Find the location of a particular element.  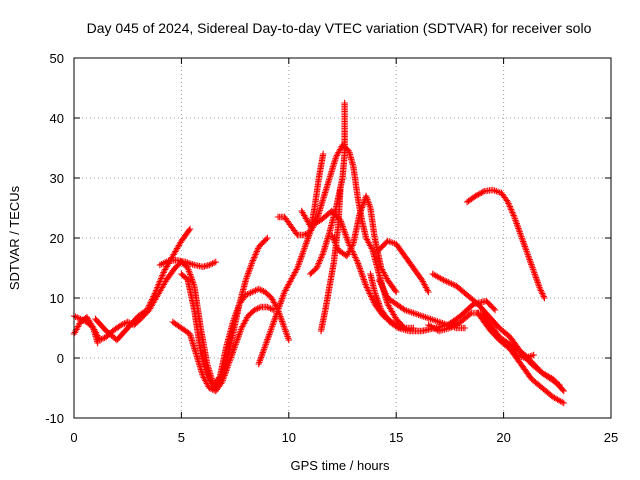

x-tick-label: 10 is located at coordinates (289, 437).